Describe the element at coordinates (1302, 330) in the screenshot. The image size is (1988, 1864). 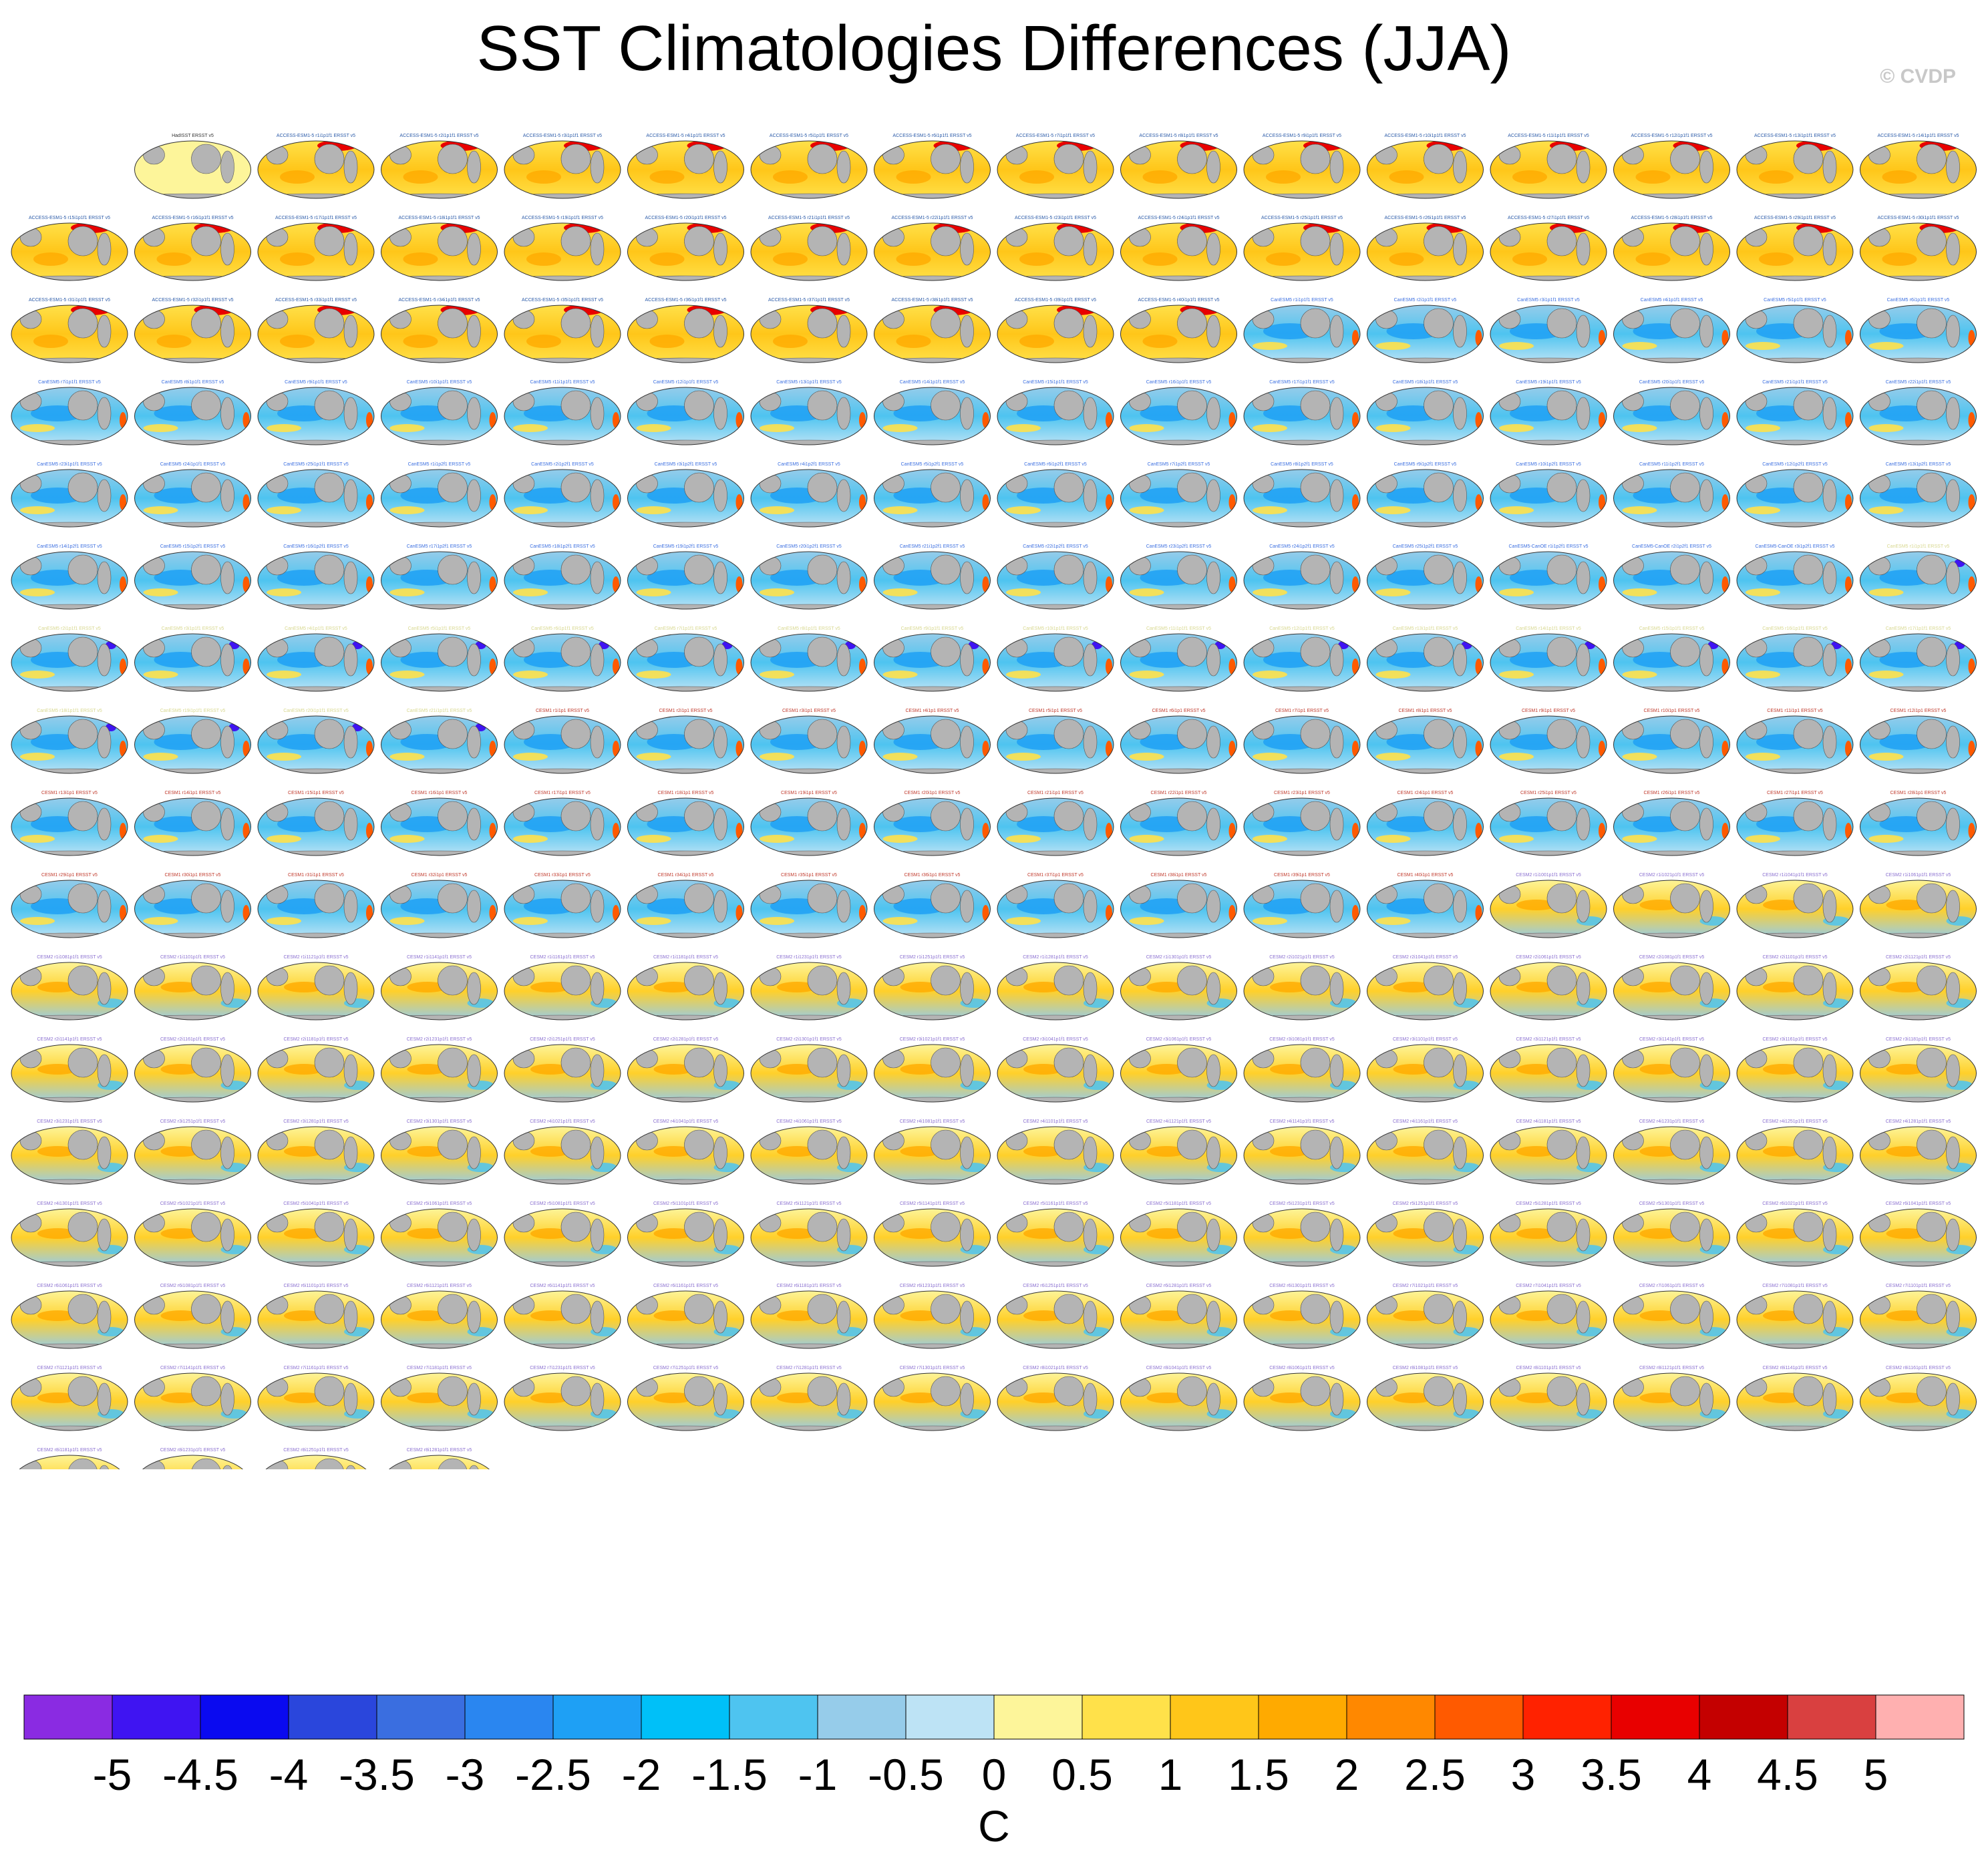
I see `map-panel: CanESM5 r1i1p1f1 ERSST v5` at that location.